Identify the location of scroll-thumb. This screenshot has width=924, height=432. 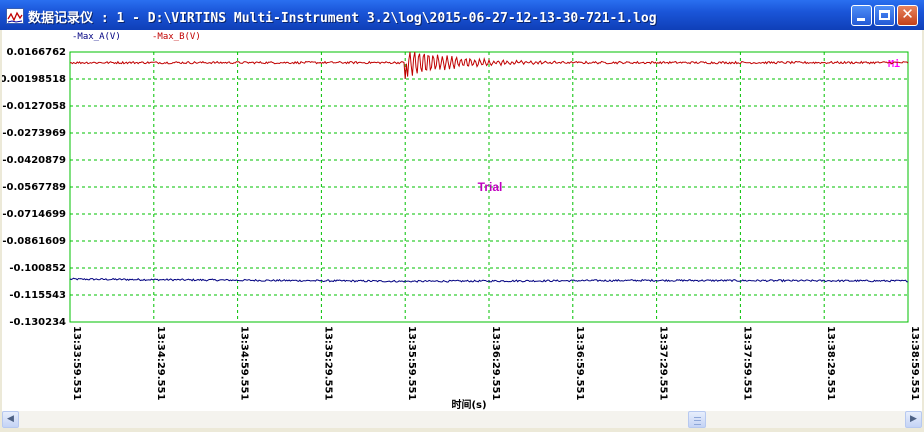
(697, 419).